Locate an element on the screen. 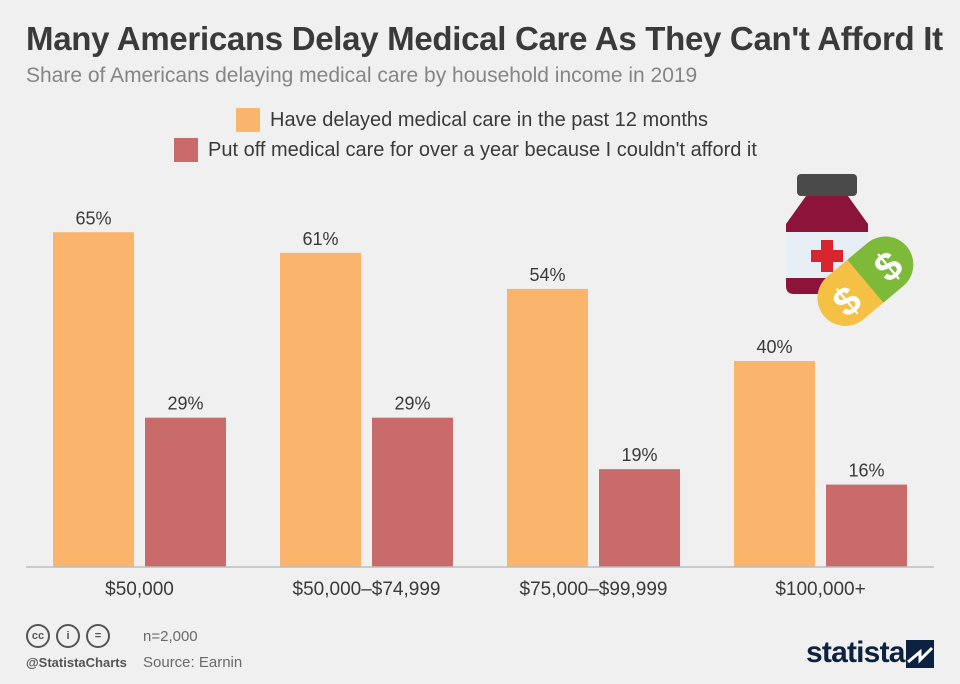 The height and width of the screenshot is (684, 960). creative-commons-icon: cc is located at coordinates (38, 636).